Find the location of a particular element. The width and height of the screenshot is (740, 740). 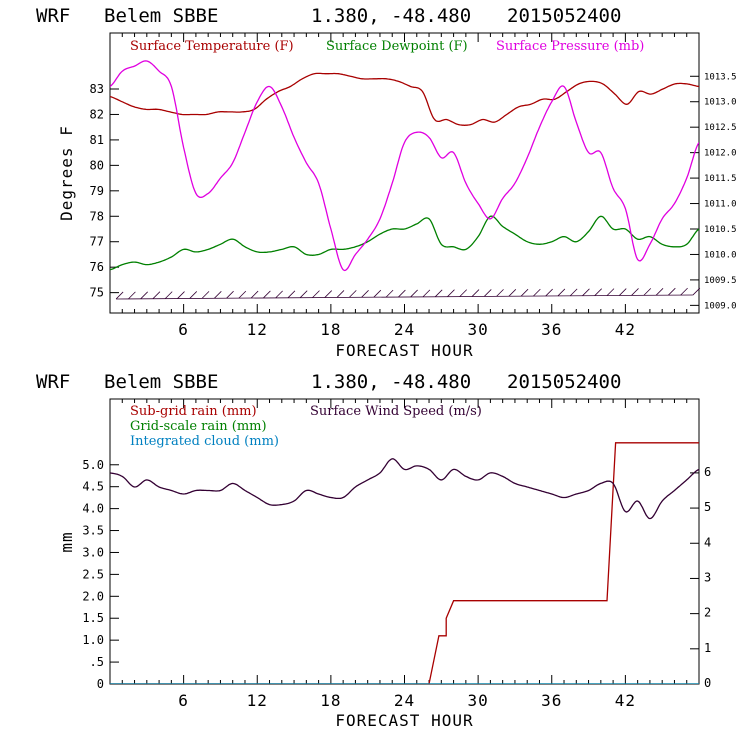

legend-entry: Surface Dewpoint (F) is located at coordinates (397, 46).